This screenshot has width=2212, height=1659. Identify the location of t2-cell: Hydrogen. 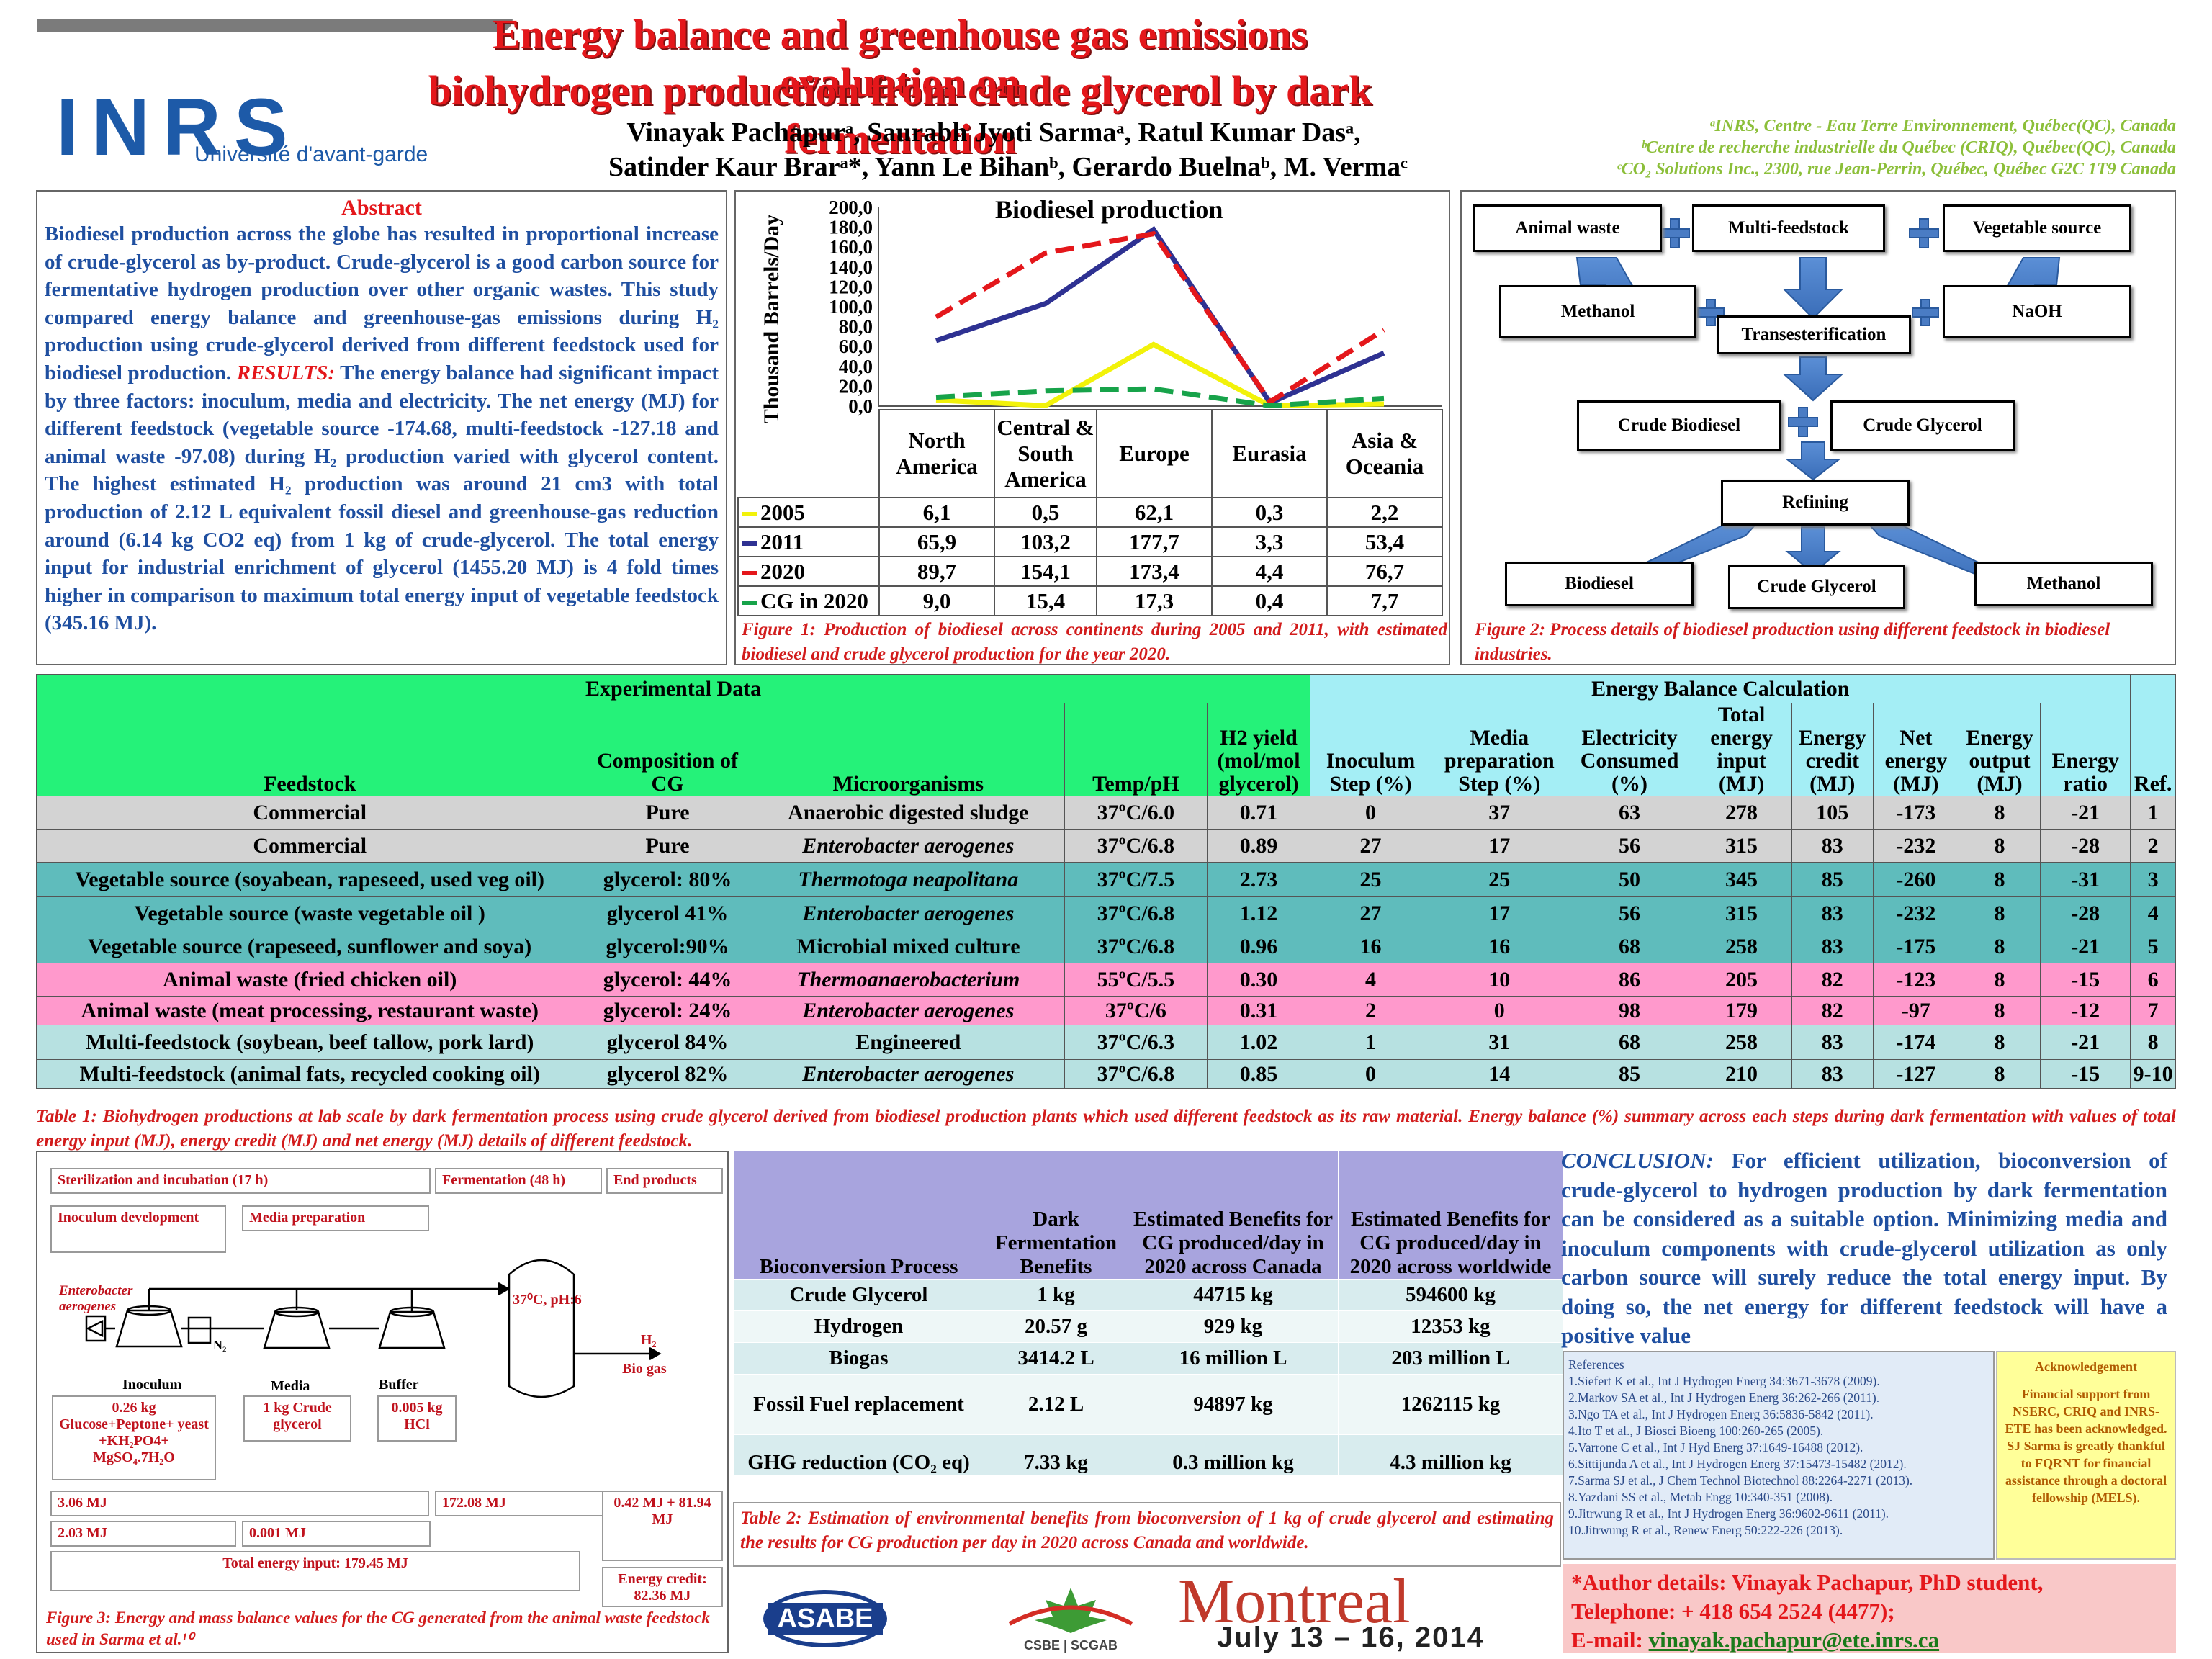
(858, 1326).